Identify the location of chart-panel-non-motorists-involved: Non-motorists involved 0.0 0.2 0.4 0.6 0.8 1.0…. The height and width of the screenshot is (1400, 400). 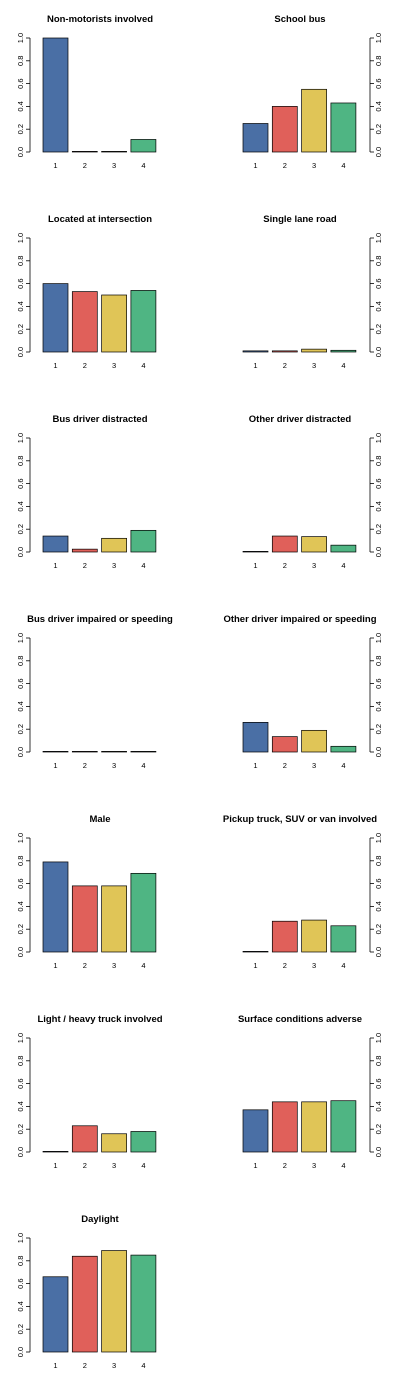
(86, 92).